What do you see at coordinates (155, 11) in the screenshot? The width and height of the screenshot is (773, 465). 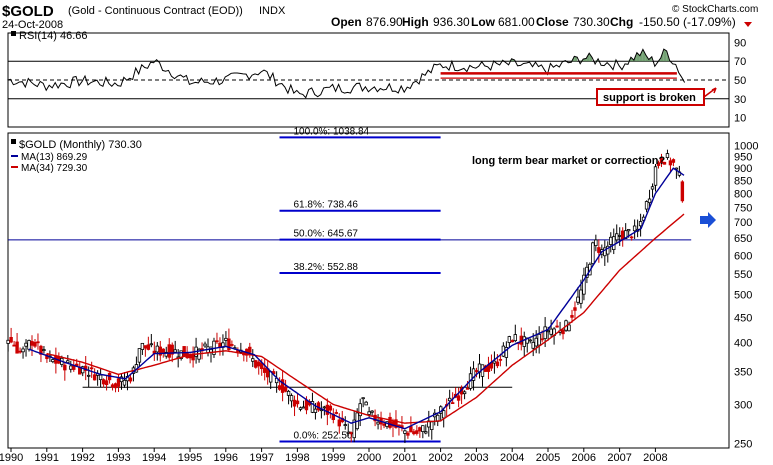 I see `description-label: (Gold - Continuous Contract (EOD))` at bounding box center [155, 11].